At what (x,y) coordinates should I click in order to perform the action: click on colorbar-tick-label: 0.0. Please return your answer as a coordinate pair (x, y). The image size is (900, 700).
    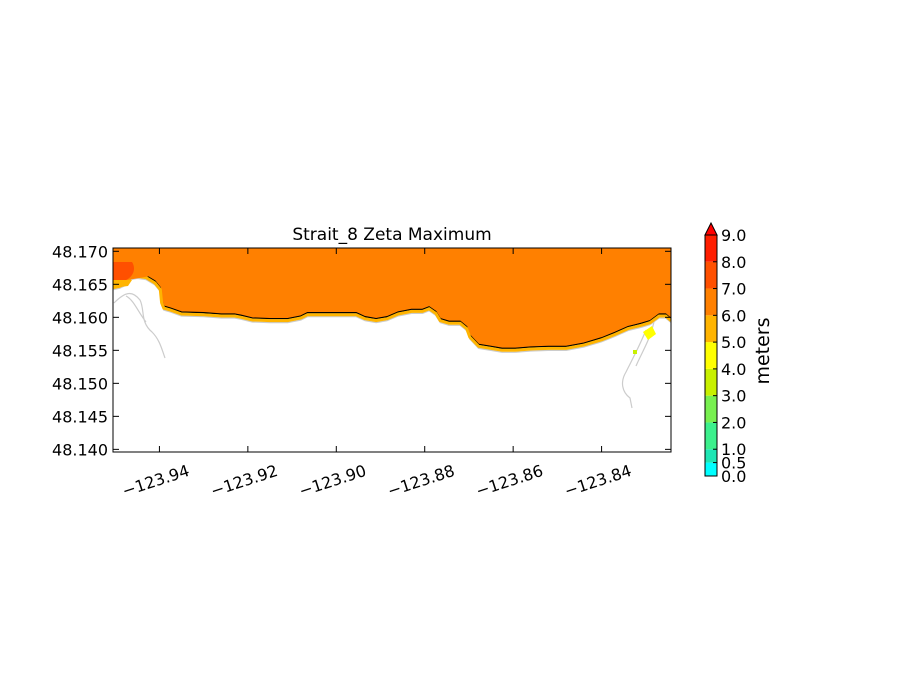
    Looking at the image, I should click on (733, 476).